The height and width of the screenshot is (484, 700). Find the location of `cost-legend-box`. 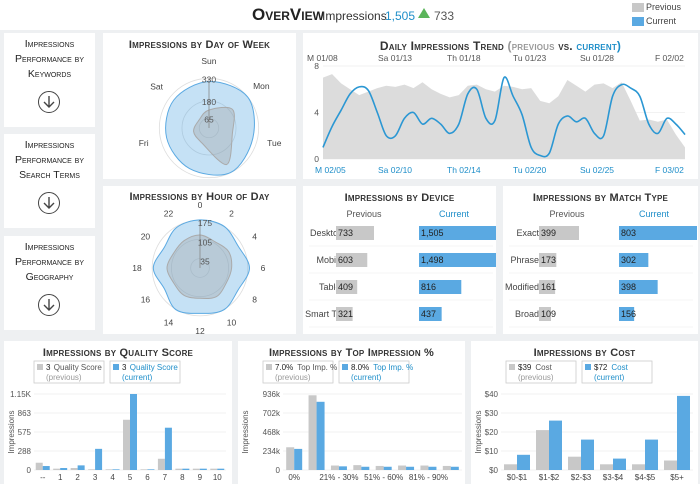

cost-legend-box is located at coordinates (617, 372).